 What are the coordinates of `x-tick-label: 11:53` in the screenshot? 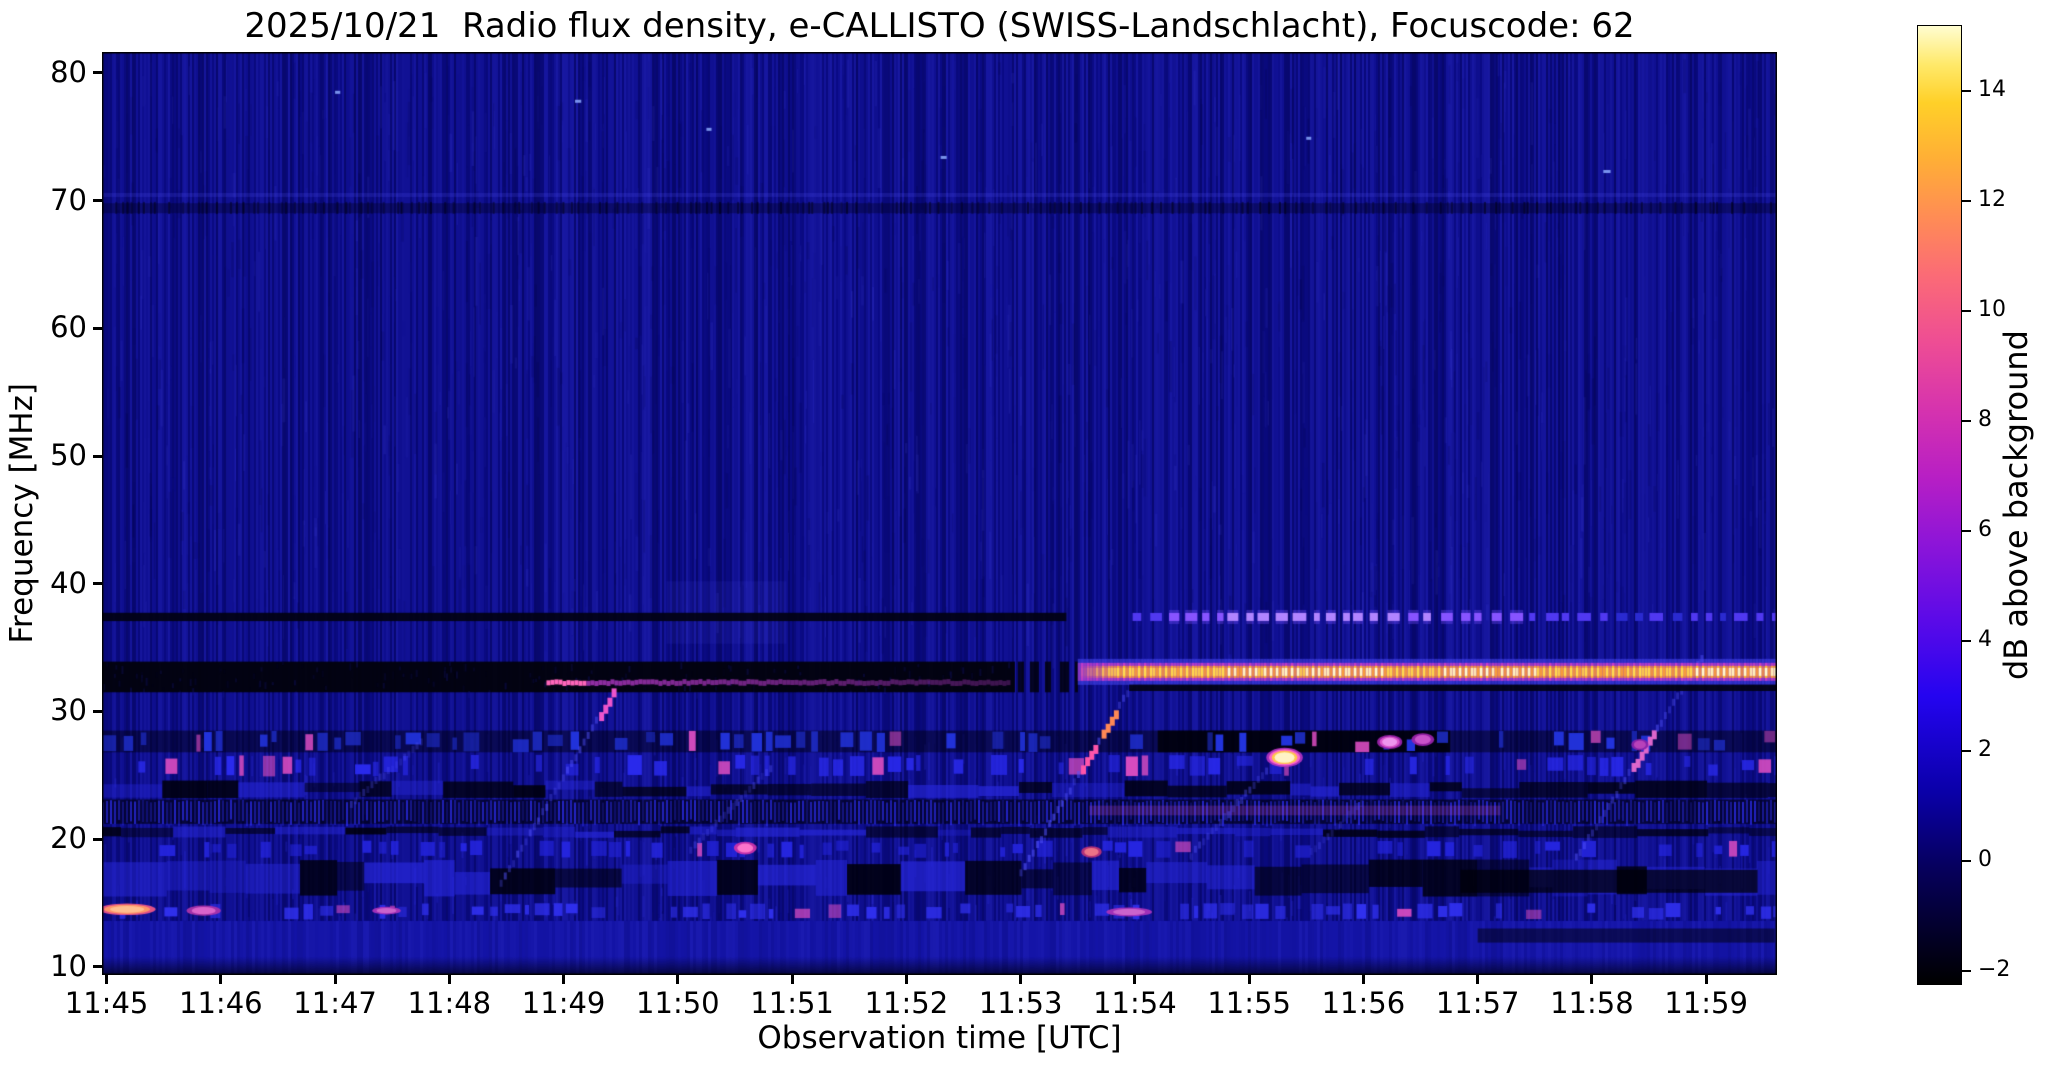 It's located at (1020, 1003).